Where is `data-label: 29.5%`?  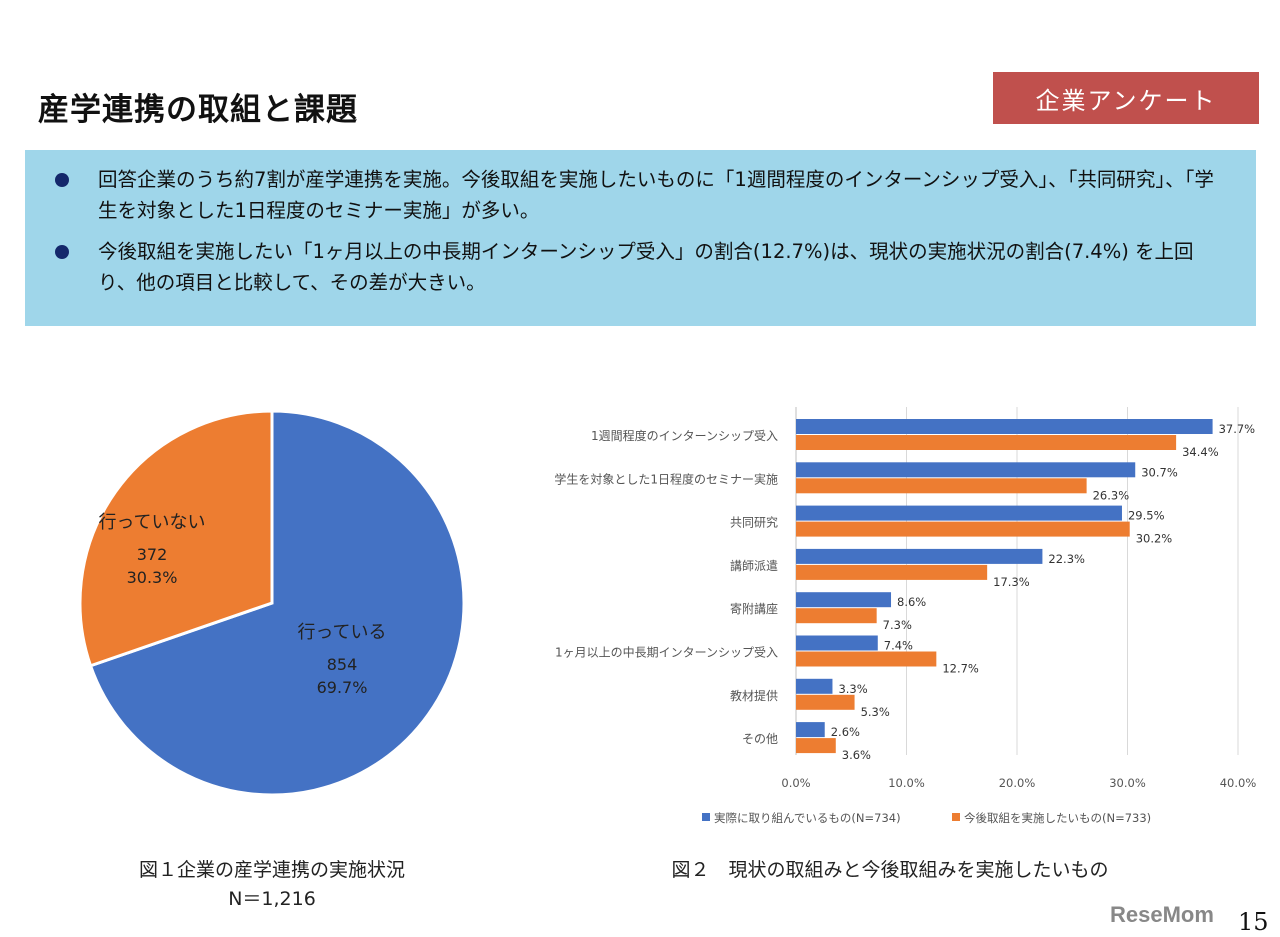 data-label: 29.5% is located at coordinates (1146, 516).